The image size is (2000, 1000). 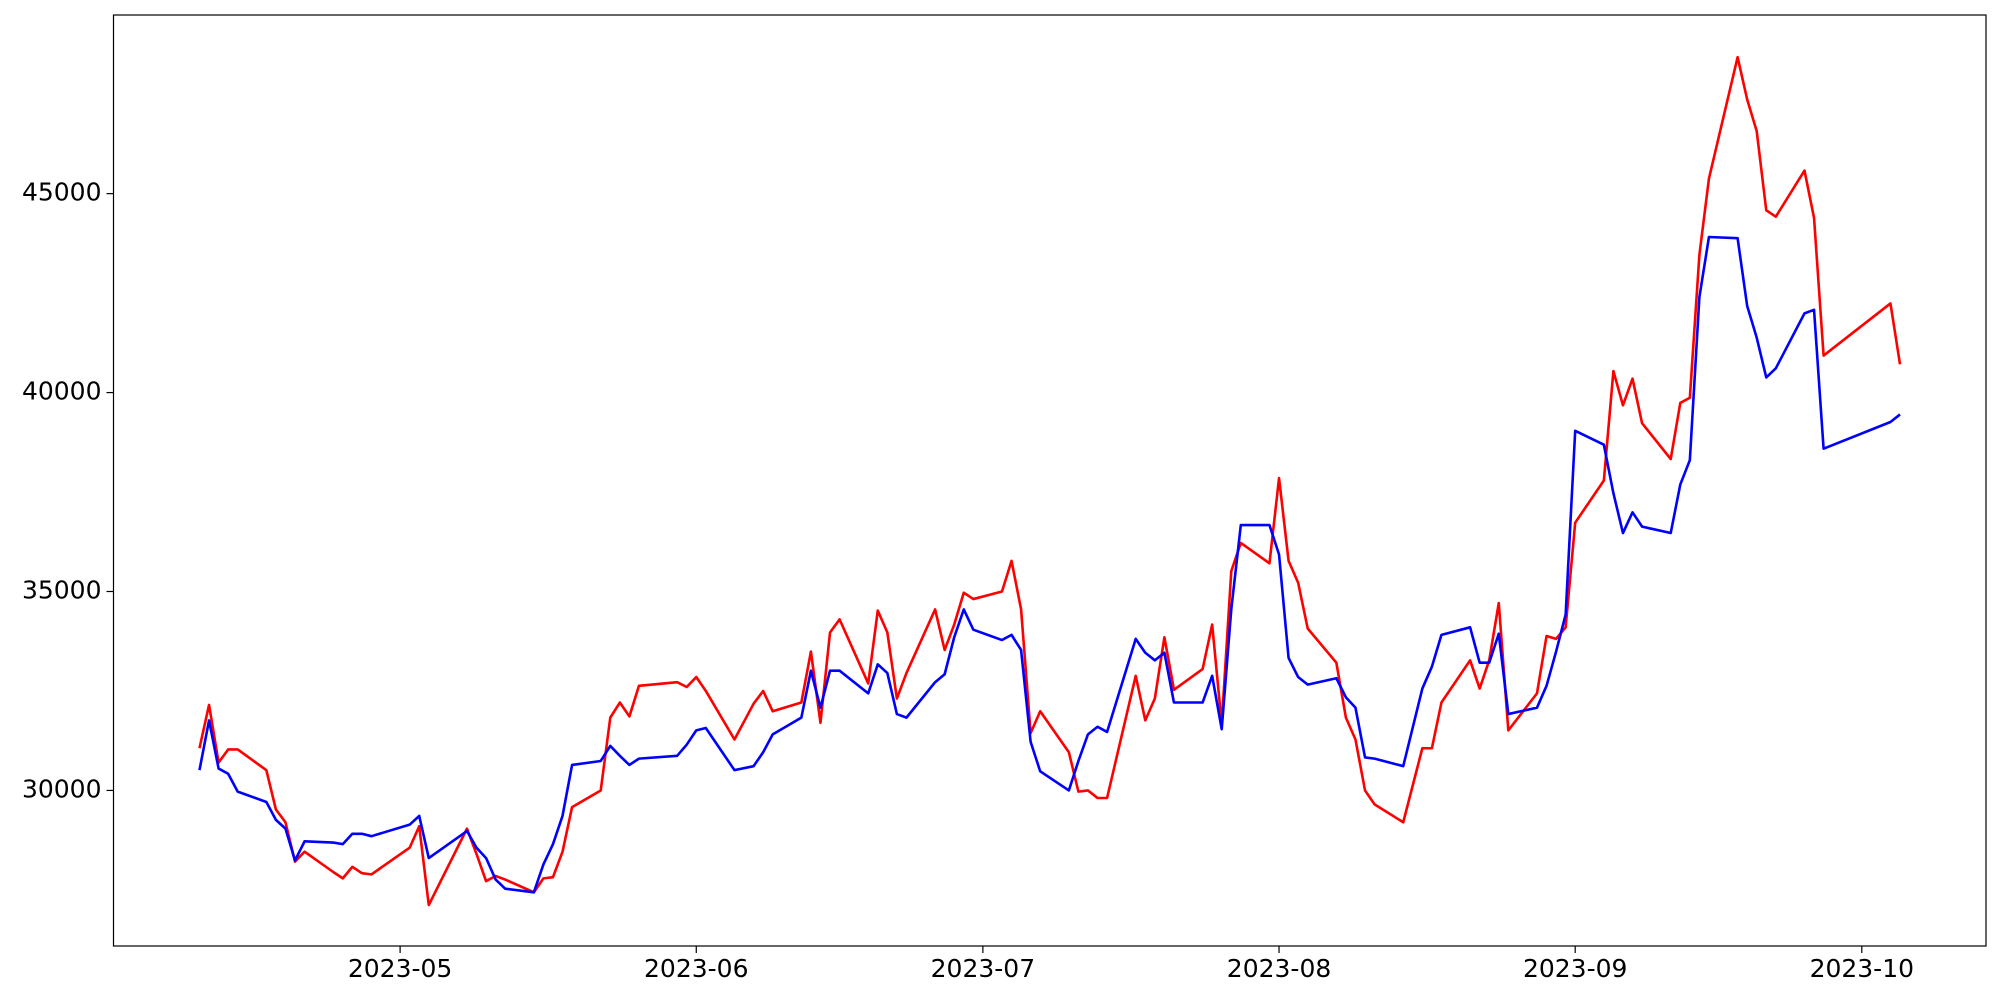 I want to click on x-tick-label: 2023-05, so click(x=400, y=968).